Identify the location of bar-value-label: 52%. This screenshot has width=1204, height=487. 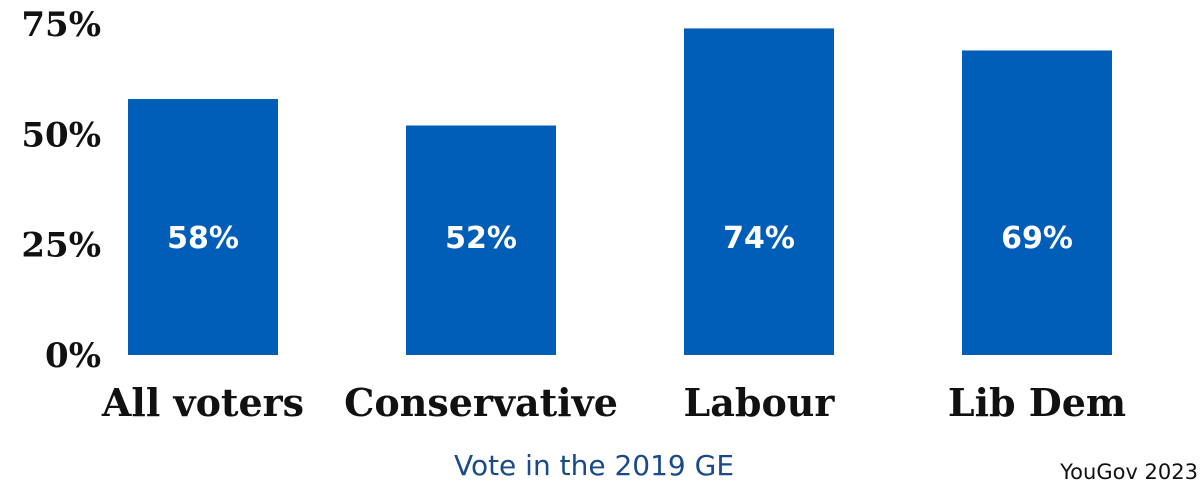
(481, 238).